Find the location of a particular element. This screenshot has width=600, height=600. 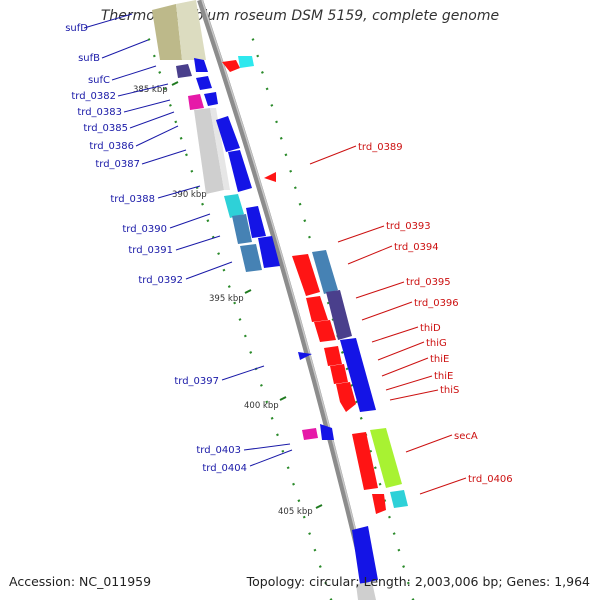

gene-label: trd_0391 is located at coordinates (150, 250).